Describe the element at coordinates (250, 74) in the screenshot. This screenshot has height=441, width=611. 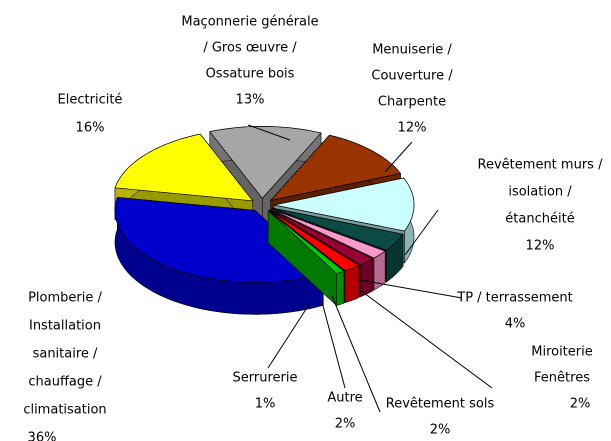
I see `category-label: Ossature bois` at that location.